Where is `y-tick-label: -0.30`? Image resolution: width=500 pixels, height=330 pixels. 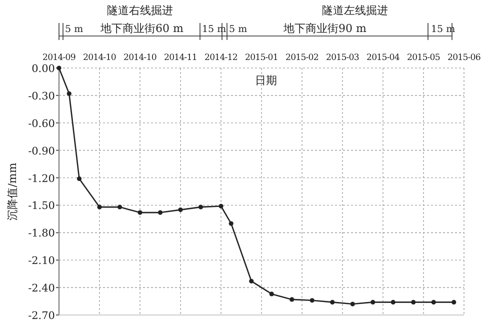 y-tick-label: -0.30 is located at coordinates (41, 96).